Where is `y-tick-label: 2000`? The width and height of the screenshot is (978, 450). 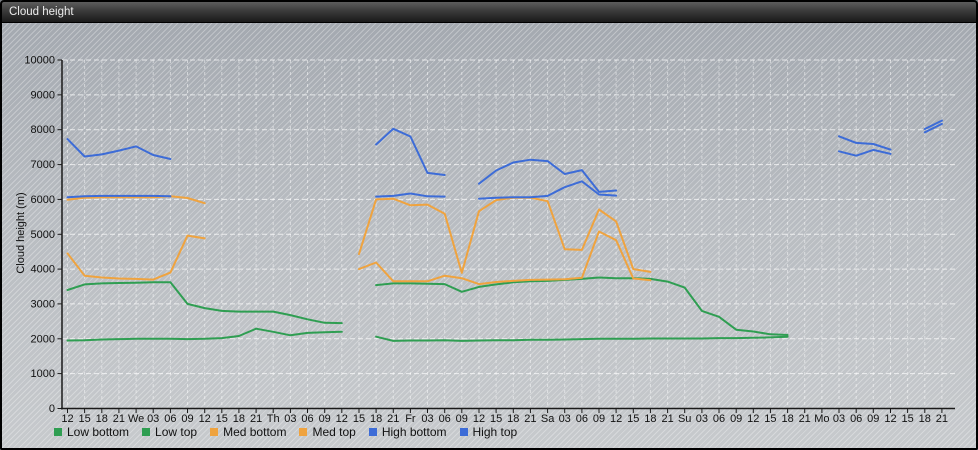 y-tick-label: 2000 is located at coordinates (43, 339).